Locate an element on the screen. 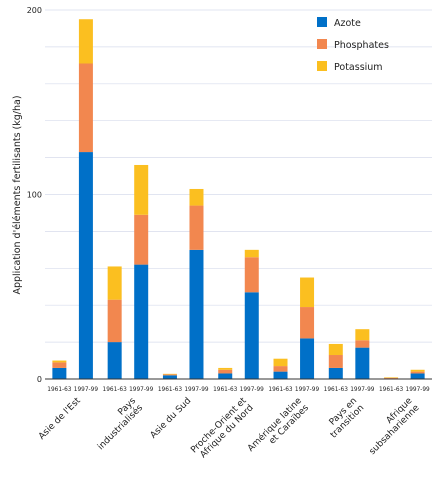  group-label: Pays entransition is located at coordinates (344, 418).